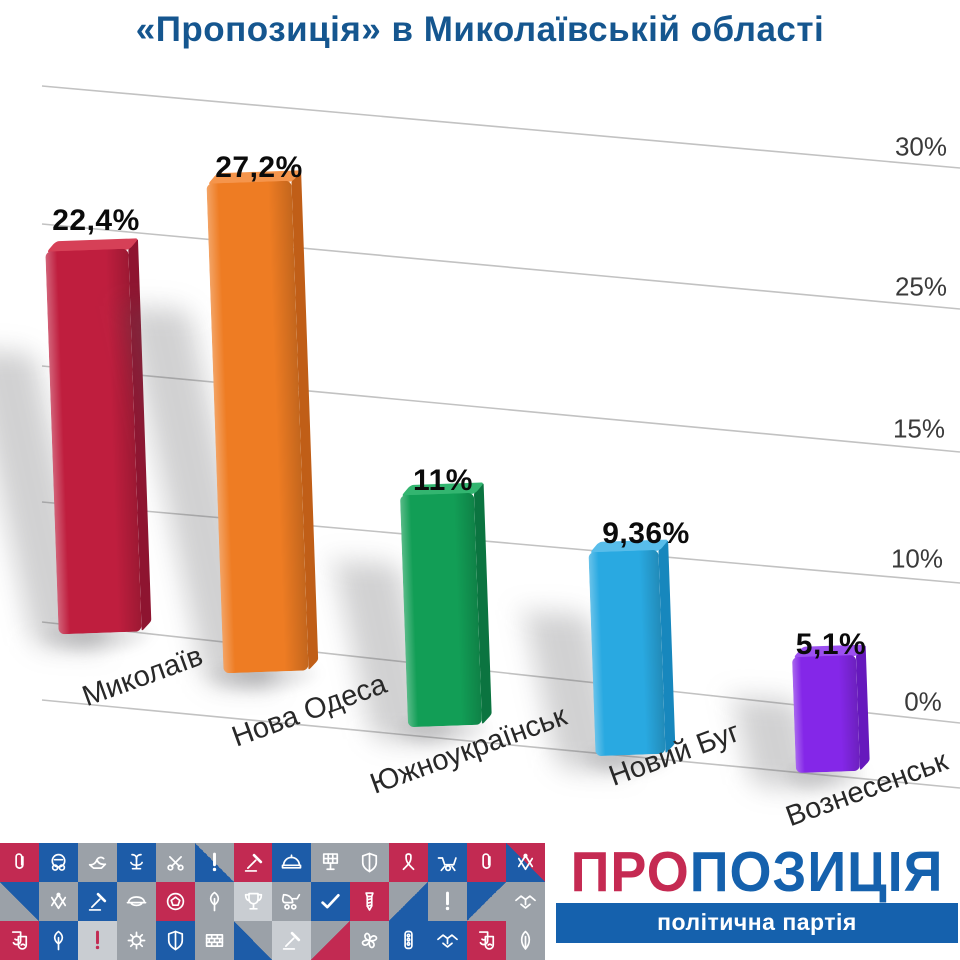 The height and width of the screenshot is (960, 960). I want to click on solar-panel-icon, so click(330, 862).